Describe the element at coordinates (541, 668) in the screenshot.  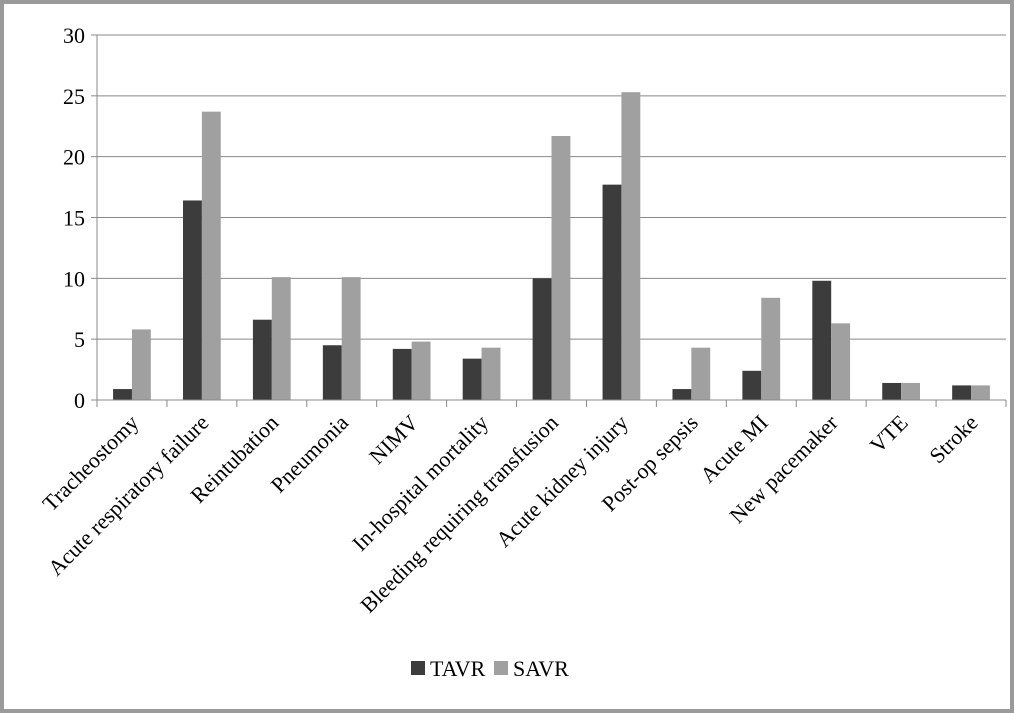
I see `legend-label-savr: SAVR` at that location.